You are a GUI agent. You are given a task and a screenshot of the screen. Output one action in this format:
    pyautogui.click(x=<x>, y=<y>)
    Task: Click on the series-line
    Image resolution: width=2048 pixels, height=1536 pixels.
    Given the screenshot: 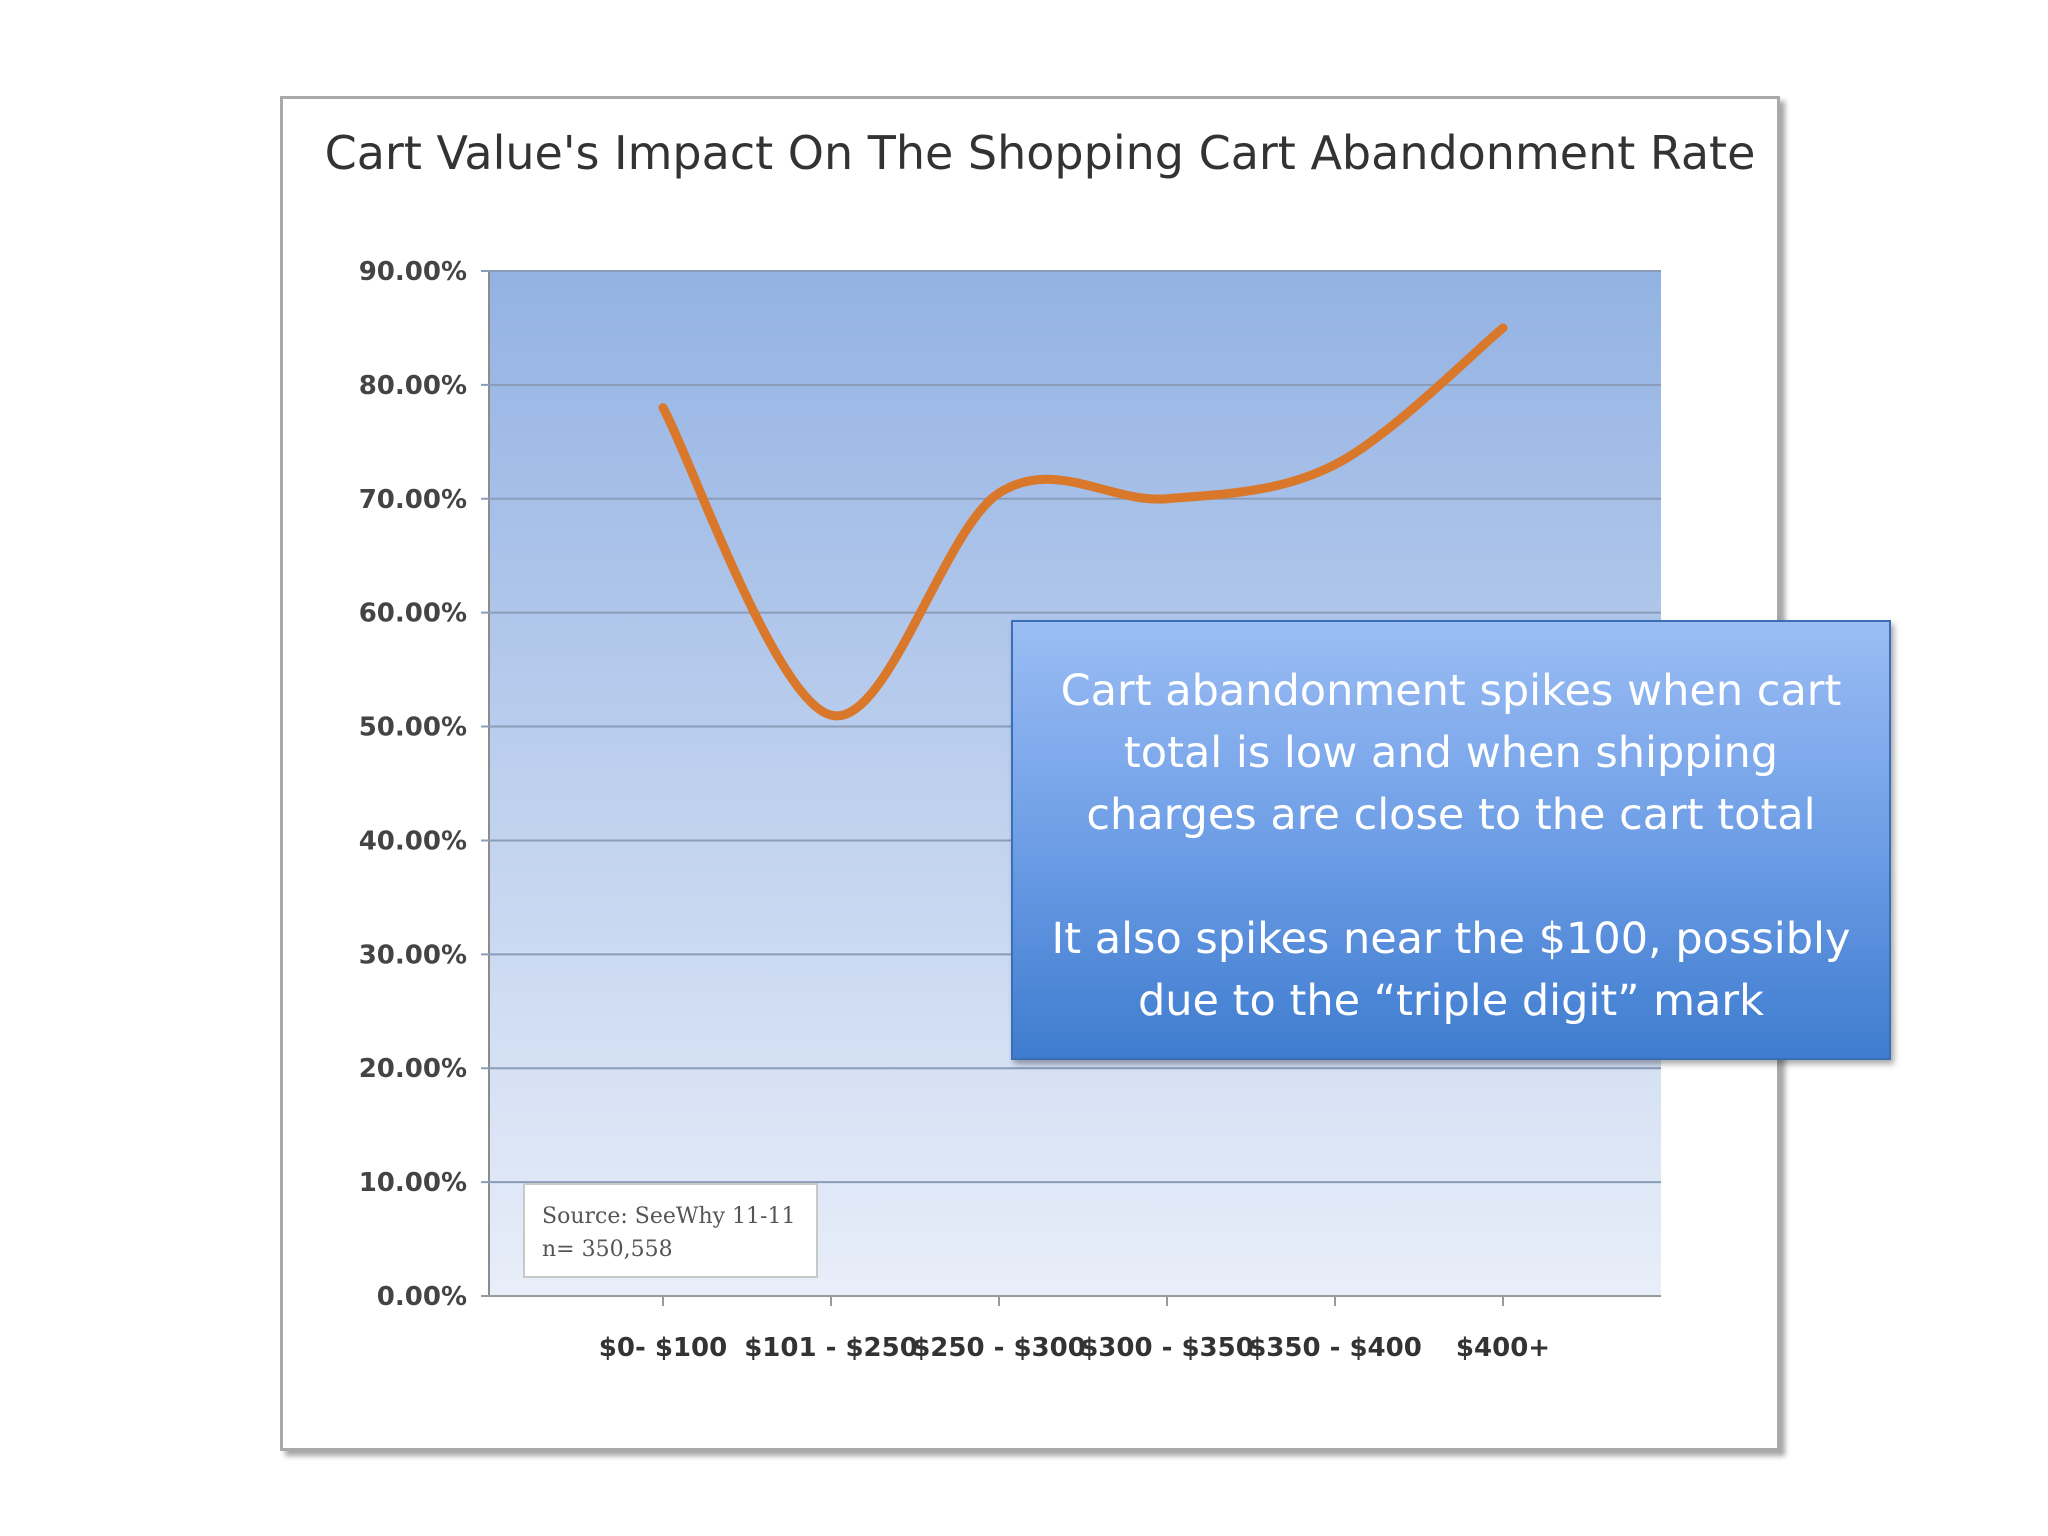 What is the action you would take?
    pyautogui.click(x=1083, y=522)
    